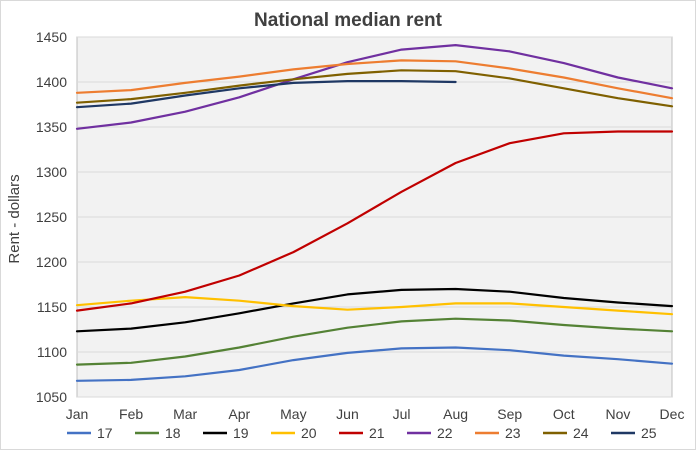 The image size is (696, 454). I want to click on y-tick-label: 1450, so click(51, 37).